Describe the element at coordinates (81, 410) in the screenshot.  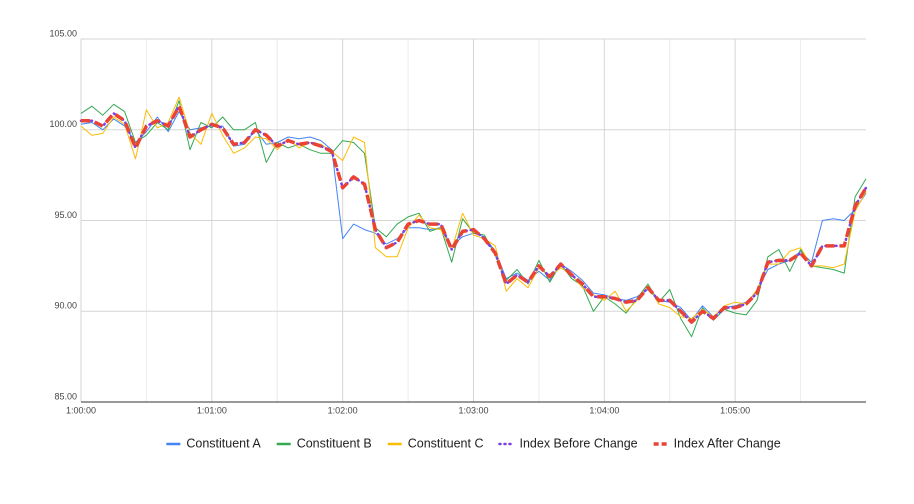
I see `x-tick-label: 1:00:00` at that location.